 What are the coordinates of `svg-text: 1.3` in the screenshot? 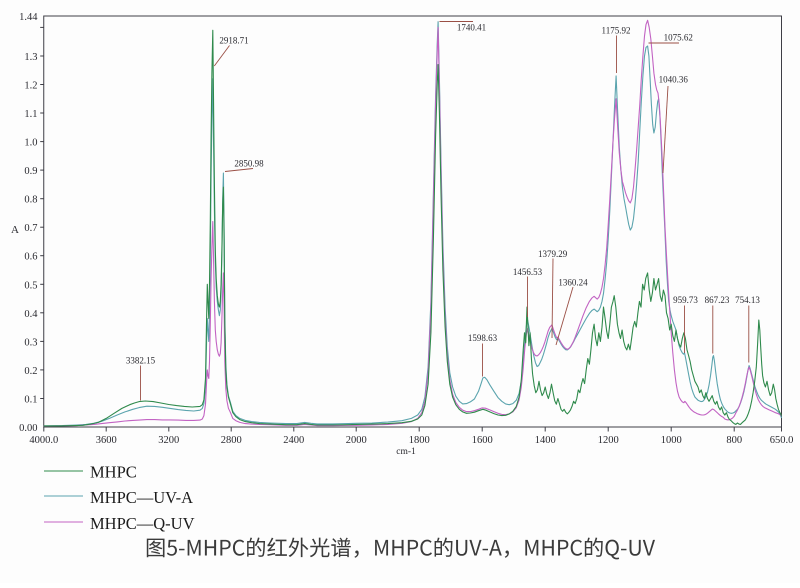 It's located at (30, 57).